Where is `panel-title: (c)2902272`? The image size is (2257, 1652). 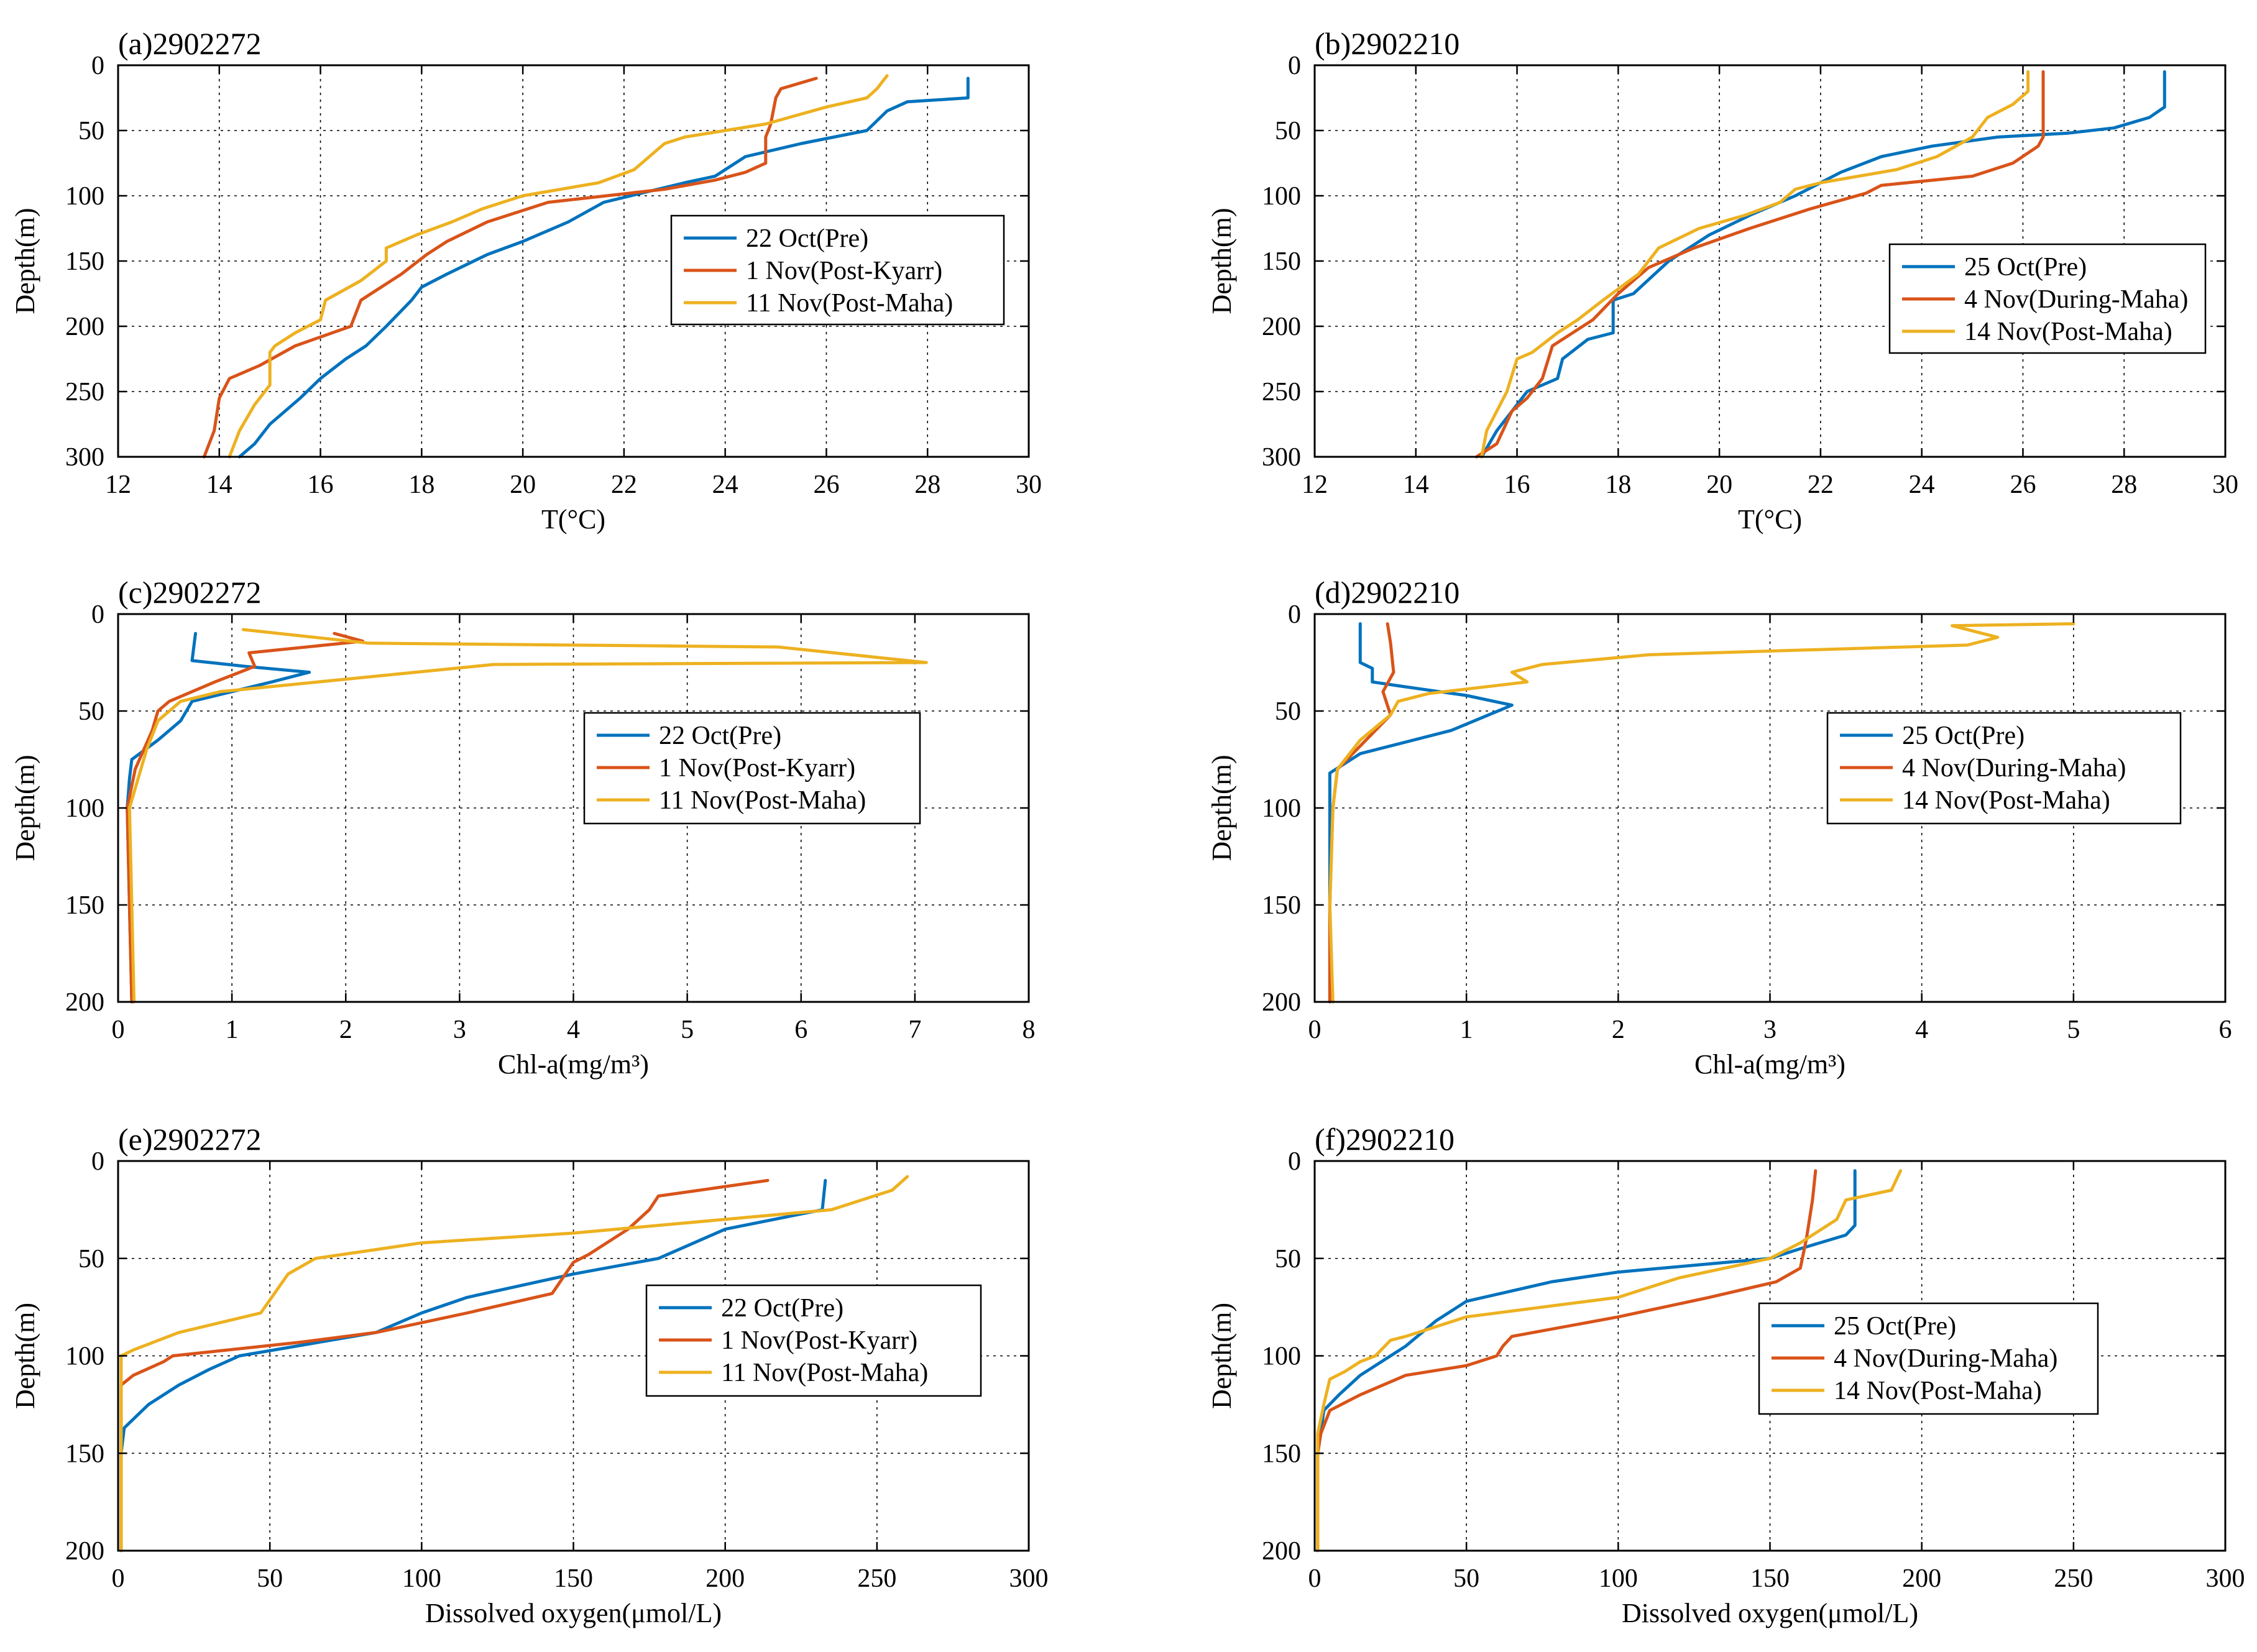 panel-title: (c)2902272 is located at coordinates (190, 592).